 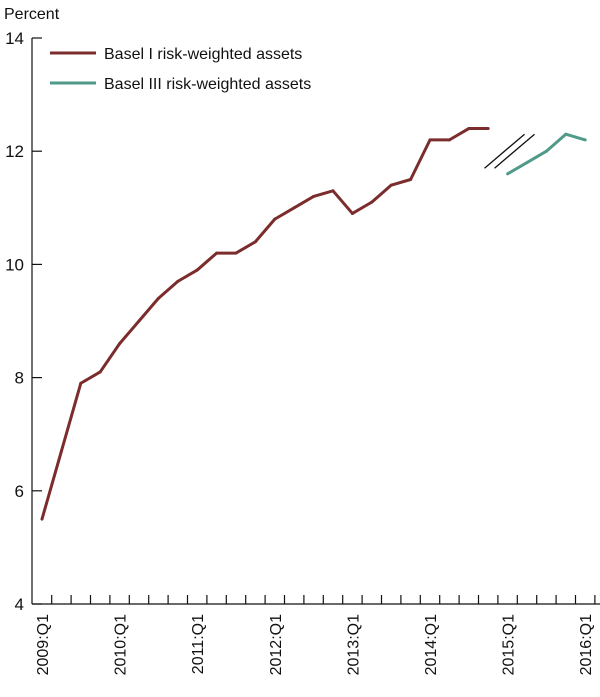 I want to click on y-tick-label: 14, so click(x=14, y=38).